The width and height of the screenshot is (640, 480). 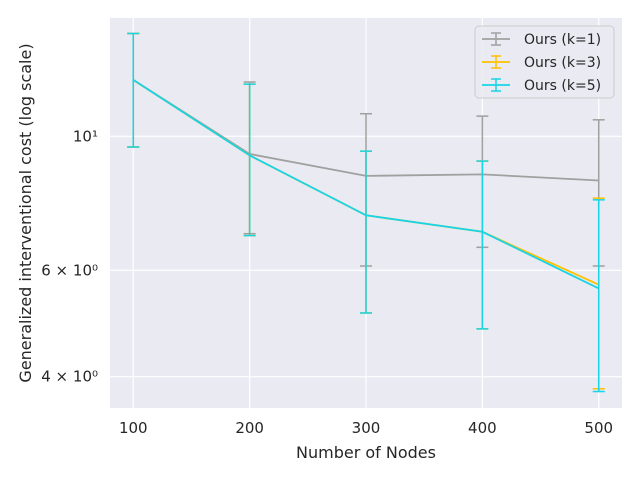 I want to click on y-tick-label: 6 × 10⁰, so click(x=69, y=270).